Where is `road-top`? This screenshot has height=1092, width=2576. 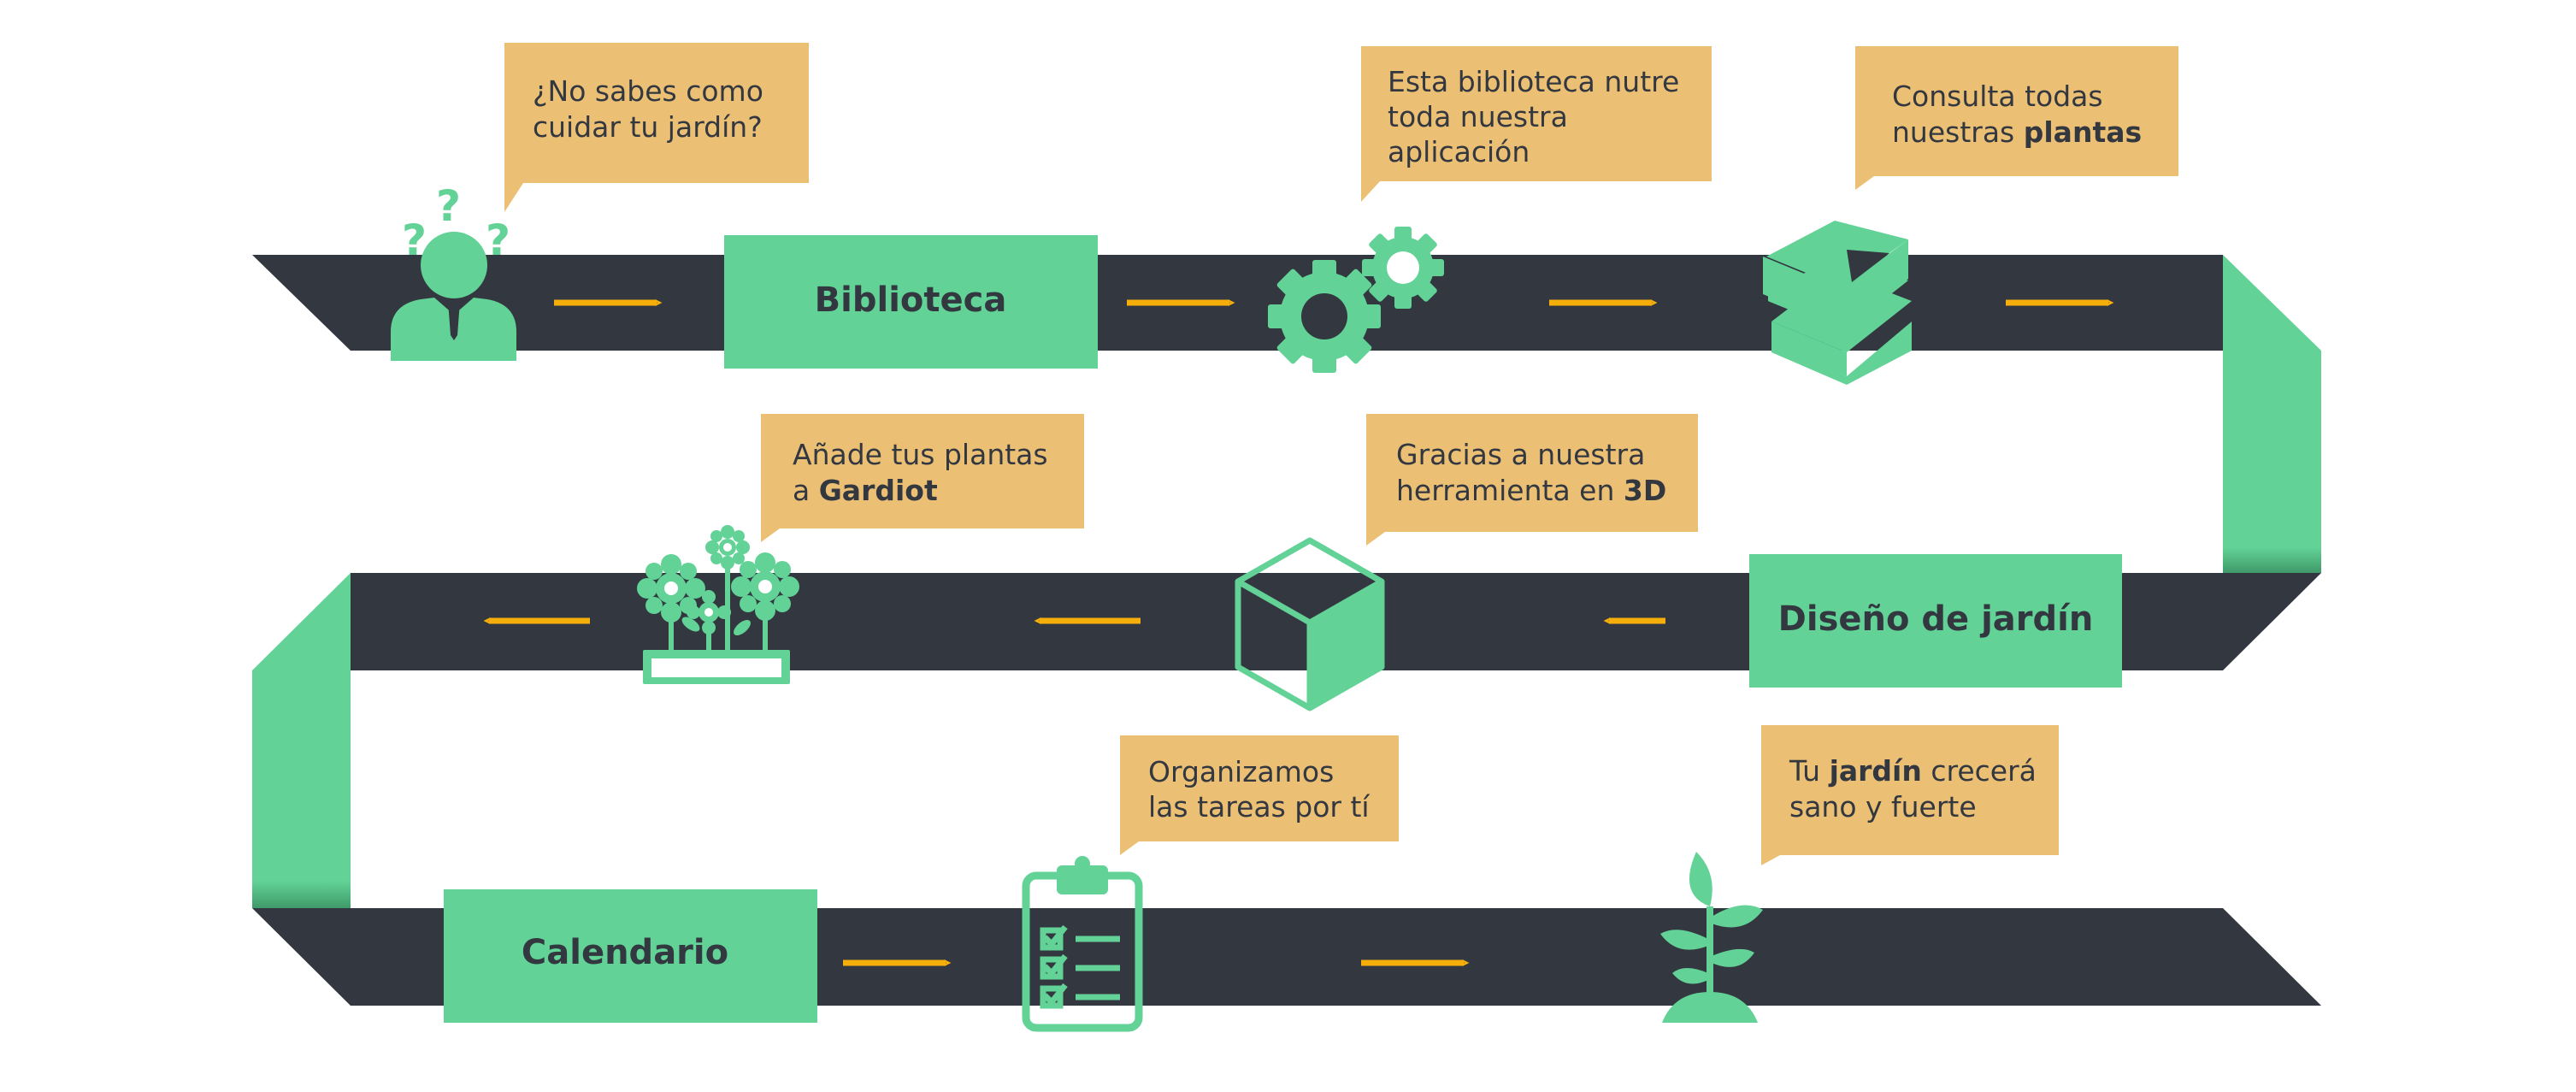
road-top is located at coordinates (1237, 303).